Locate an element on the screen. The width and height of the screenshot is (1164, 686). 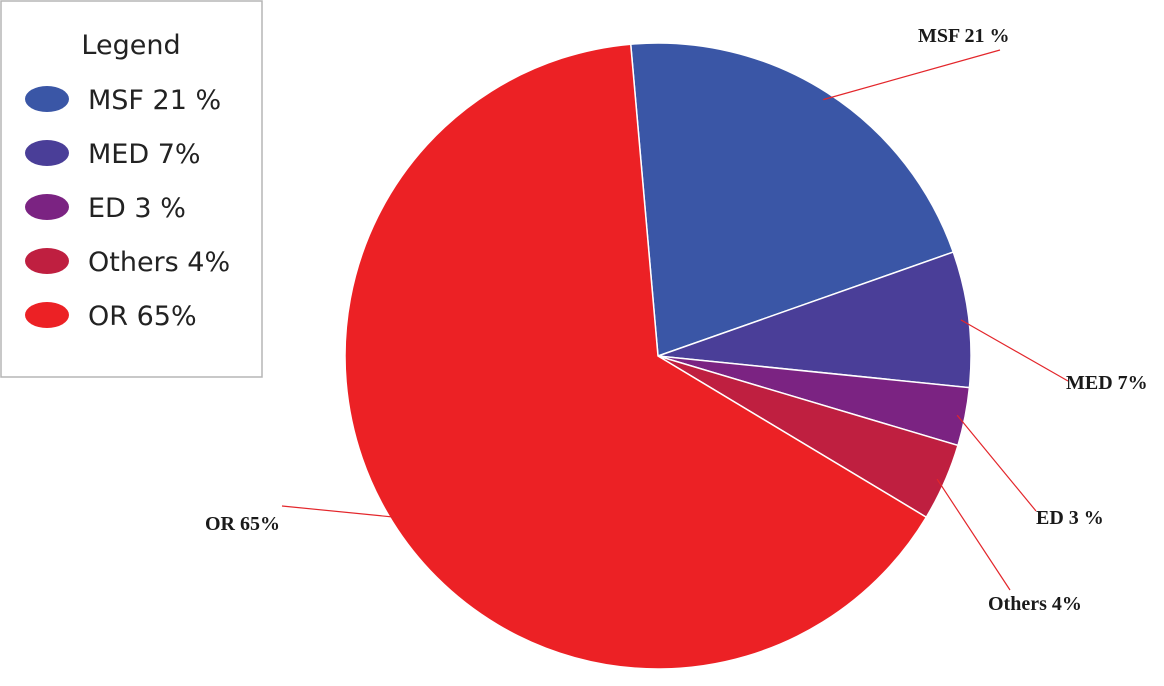
slice-callout-label: ED 3 % is located at coordinates (1070, 518).